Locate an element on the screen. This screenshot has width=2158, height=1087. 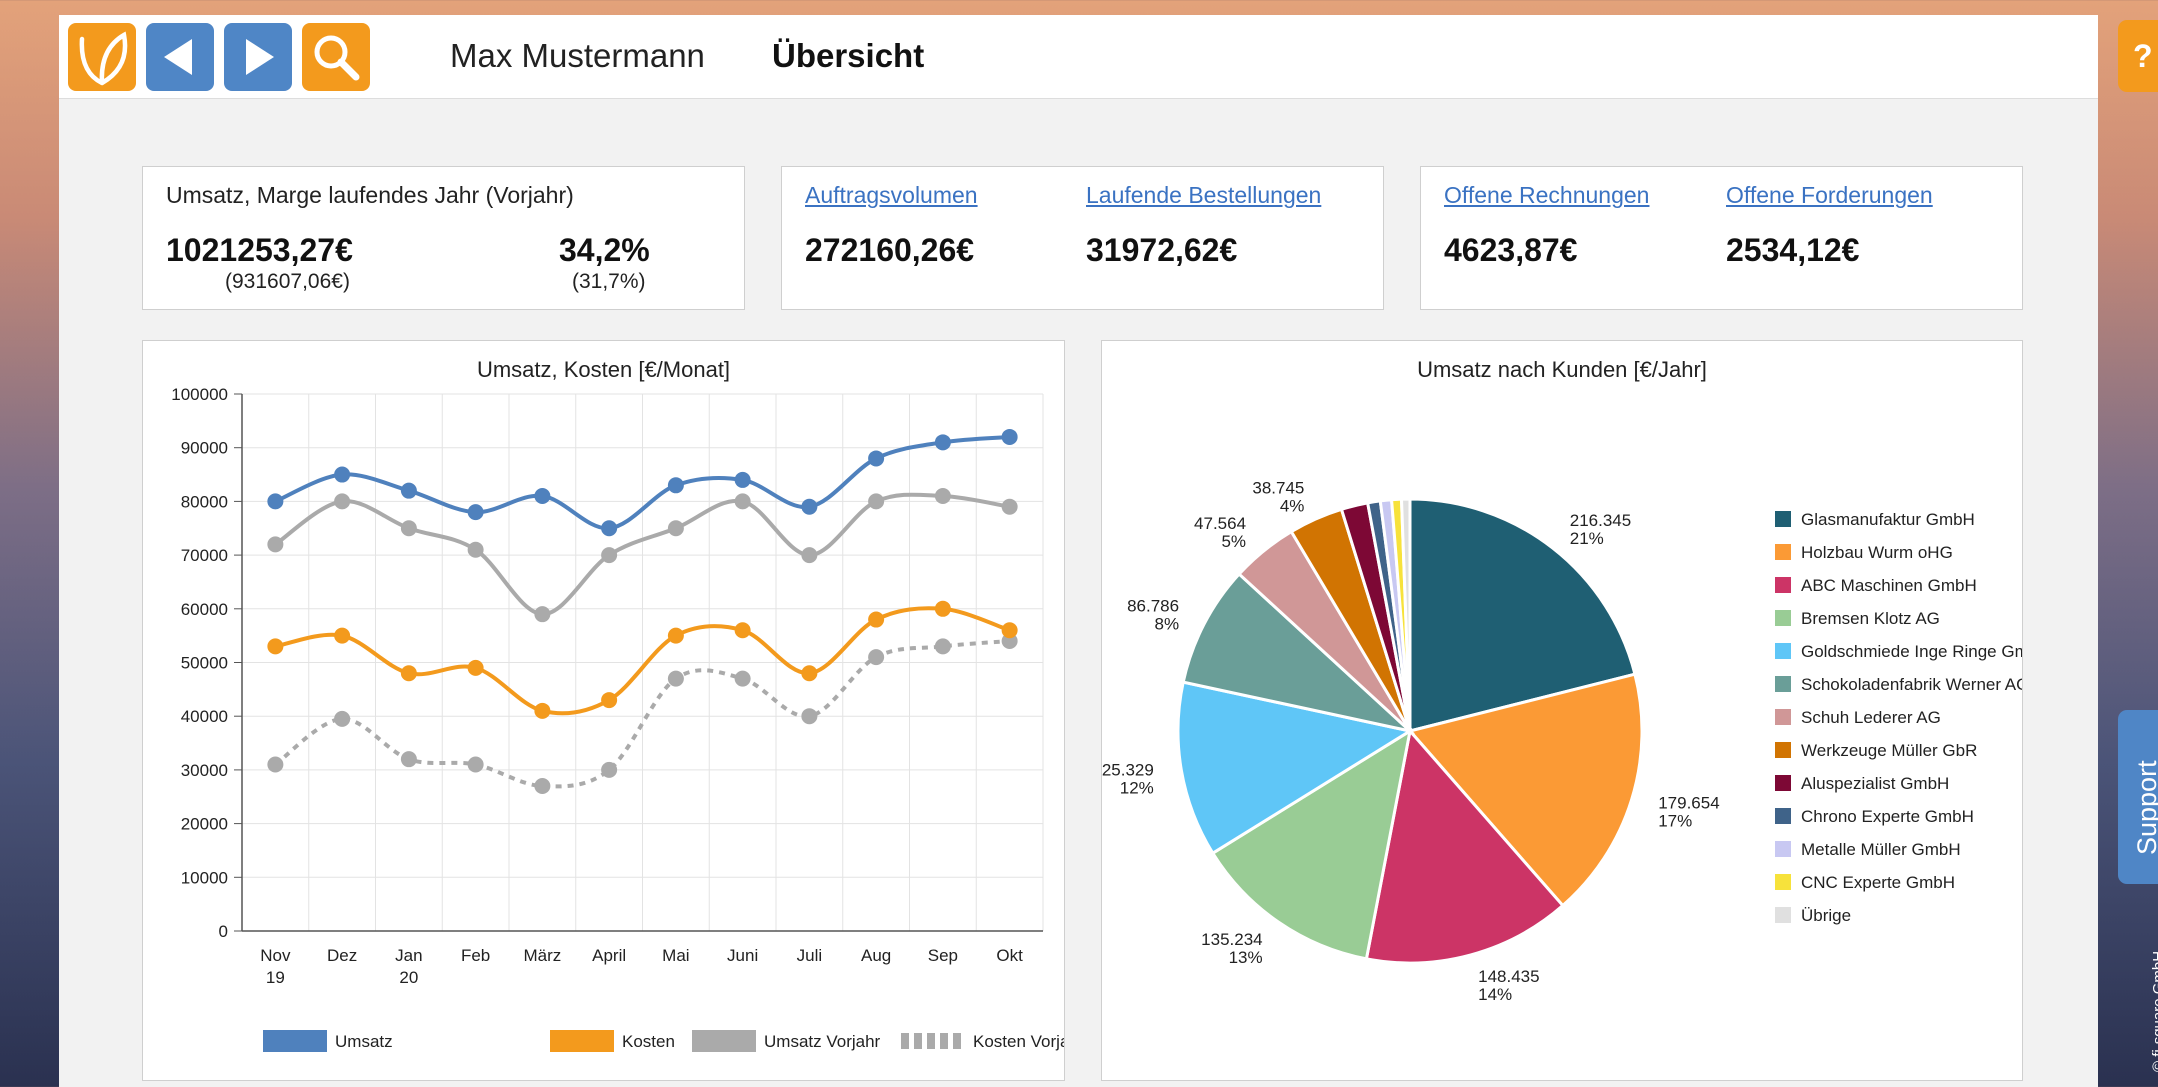
laufende-bestellungen-link: Laufende Bestellungen is located at coordinates (1204, 195).